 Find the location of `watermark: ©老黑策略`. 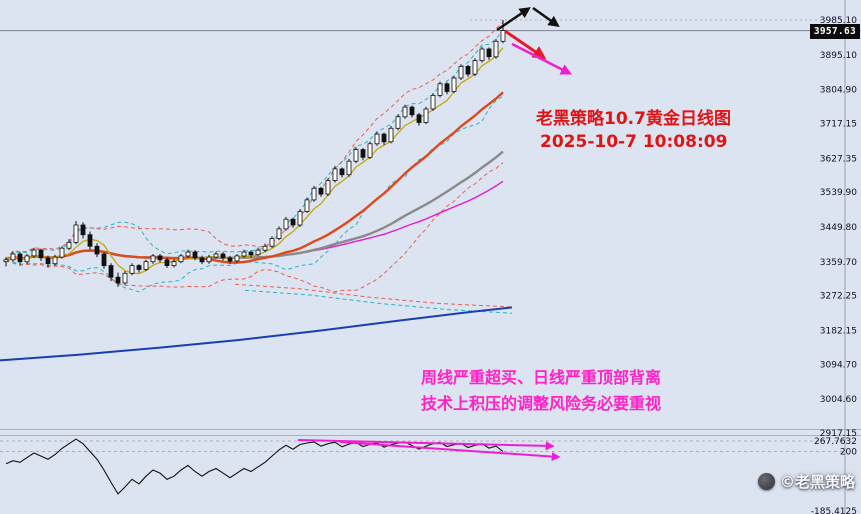

watermark: ©老黑策略 is located at coordinates (806, 481).